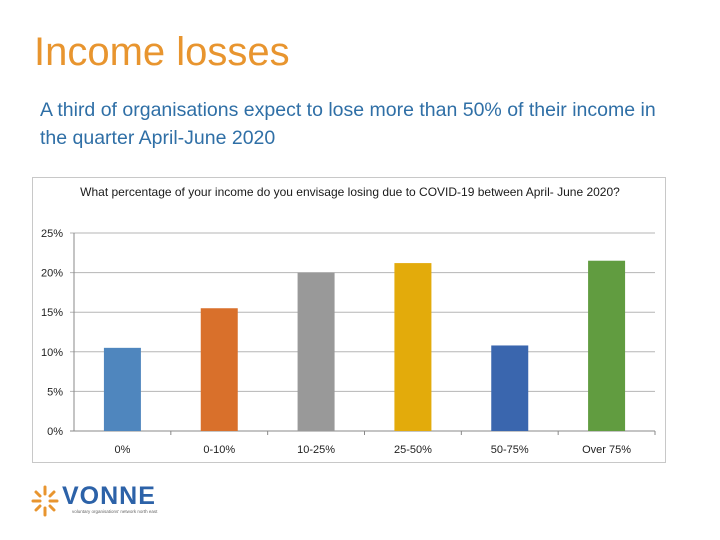 Image resolution: width=720 pixels, height=540 pixels. What do you see at coordinates (510, 450) in the screenshot?
I see `x-tick-label: 50-75%` at bounding box center [510, 450].